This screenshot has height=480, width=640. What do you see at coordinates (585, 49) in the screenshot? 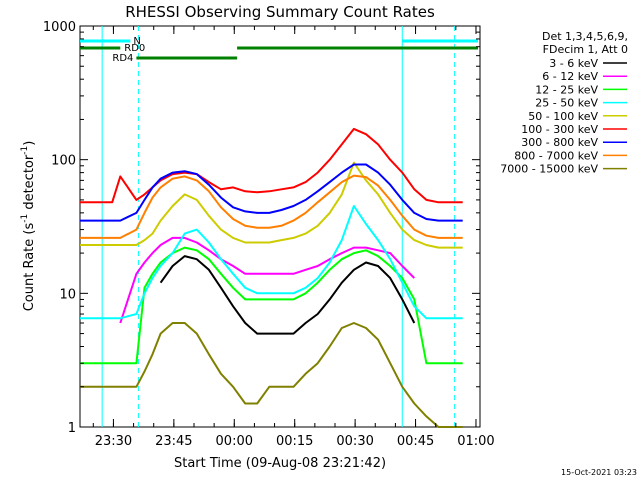
I see `legend-header-line-2: FDecim 1, Att 0` at bounding box center [585, 49].